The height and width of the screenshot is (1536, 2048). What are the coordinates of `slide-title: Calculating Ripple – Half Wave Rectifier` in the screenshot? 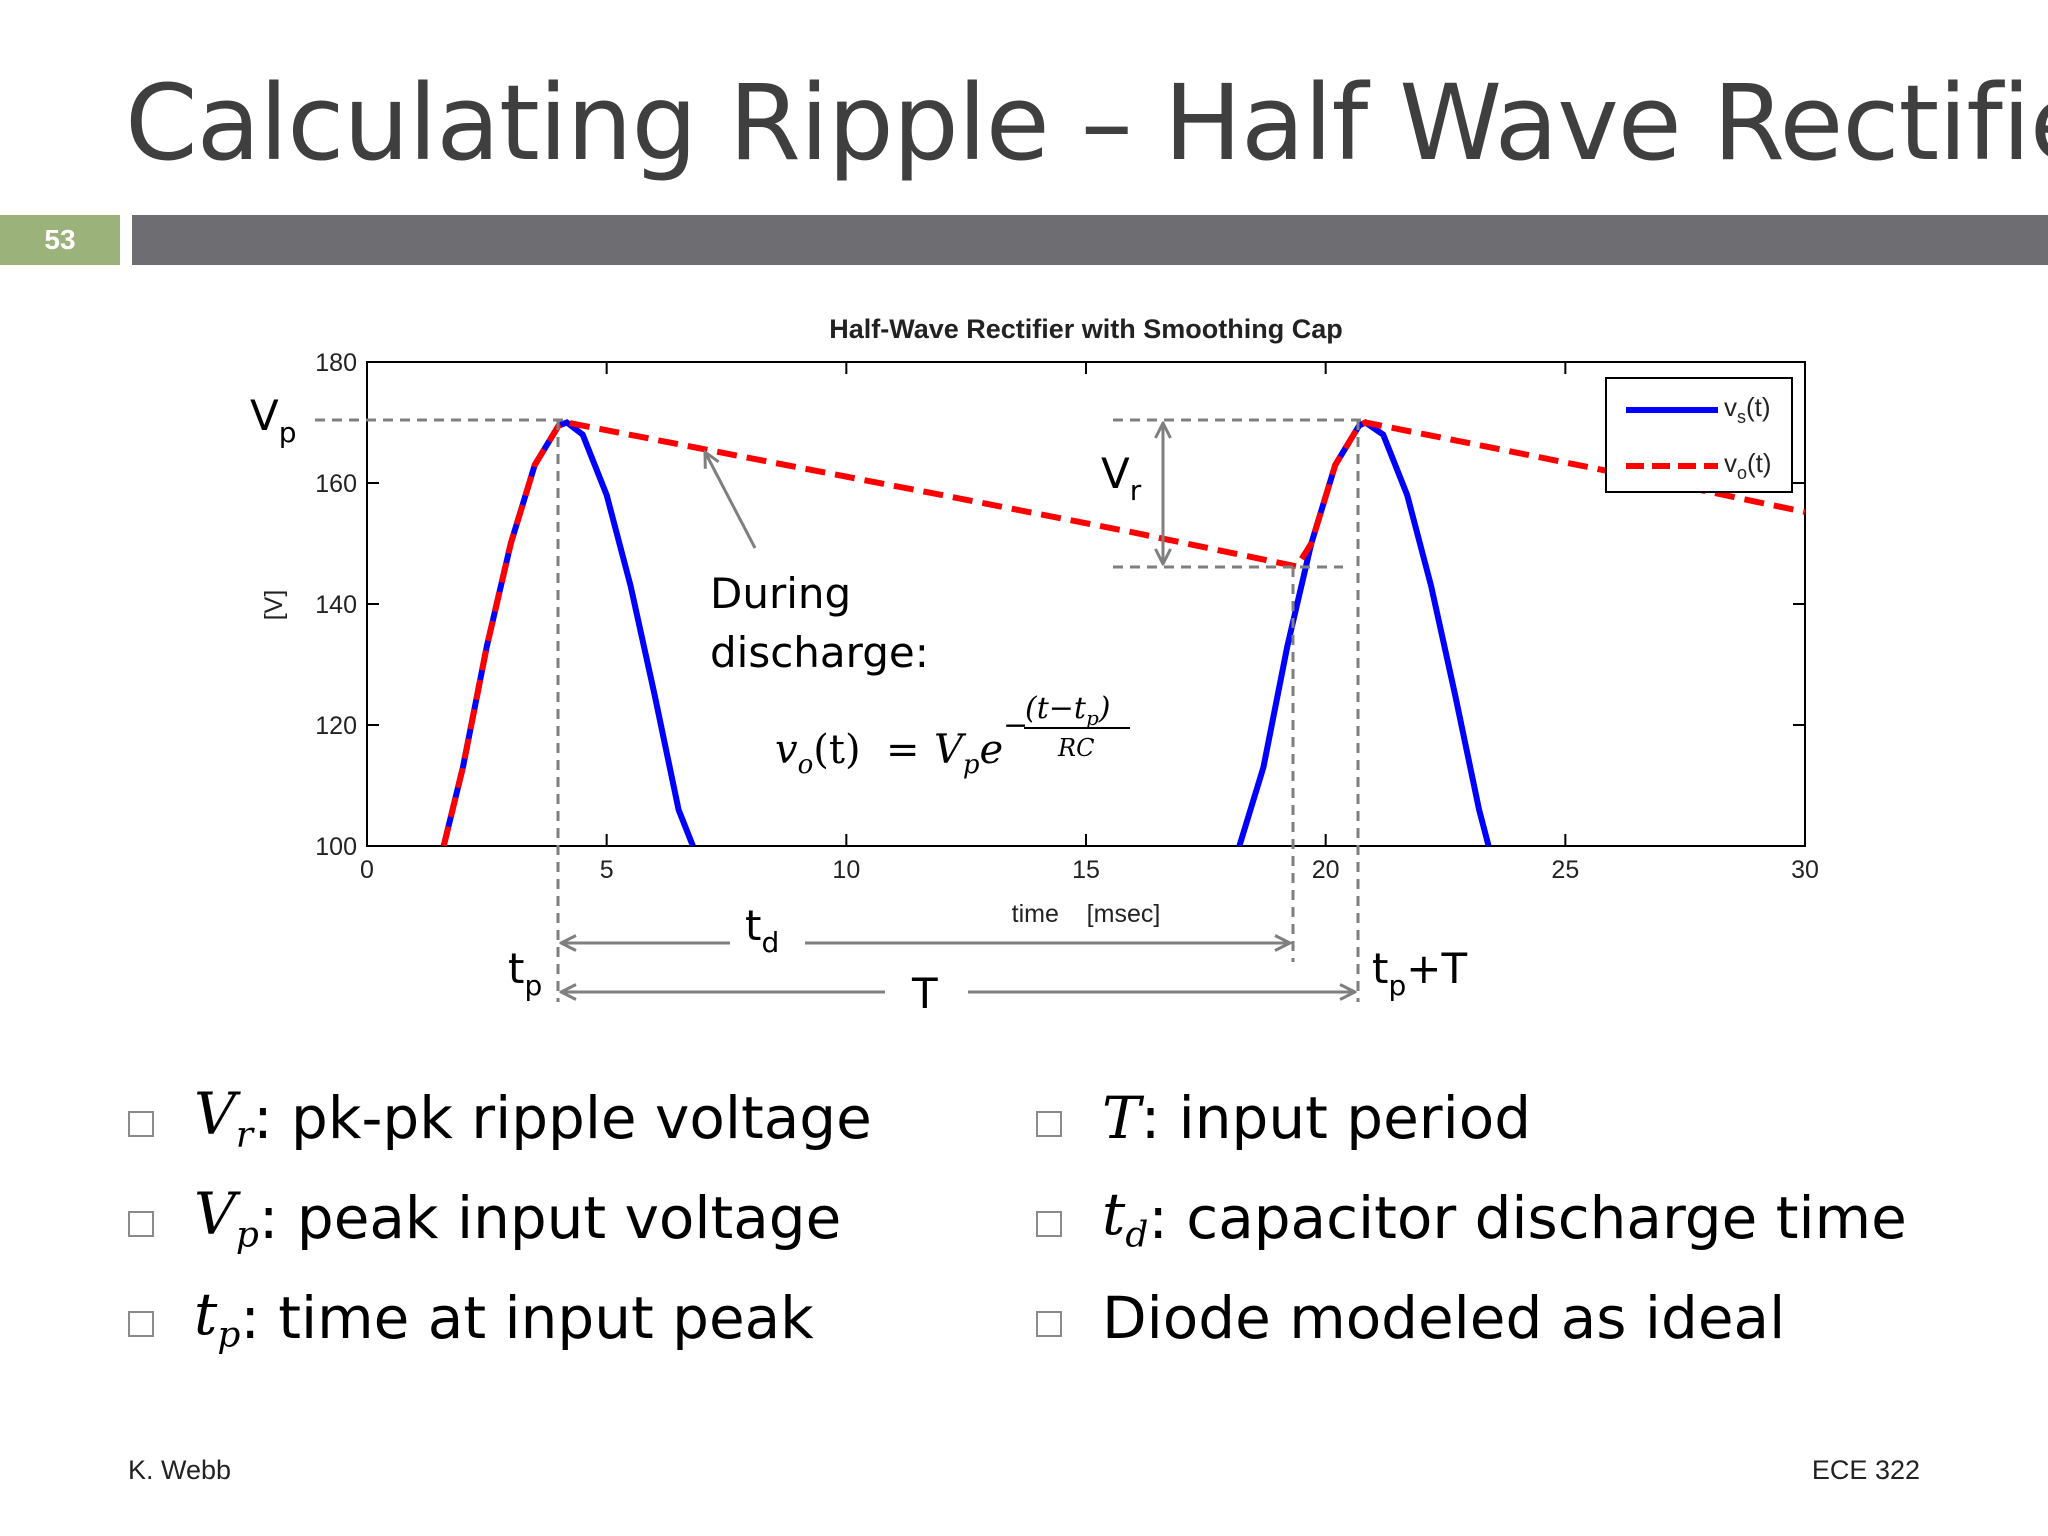 It's located at (1086, 123).